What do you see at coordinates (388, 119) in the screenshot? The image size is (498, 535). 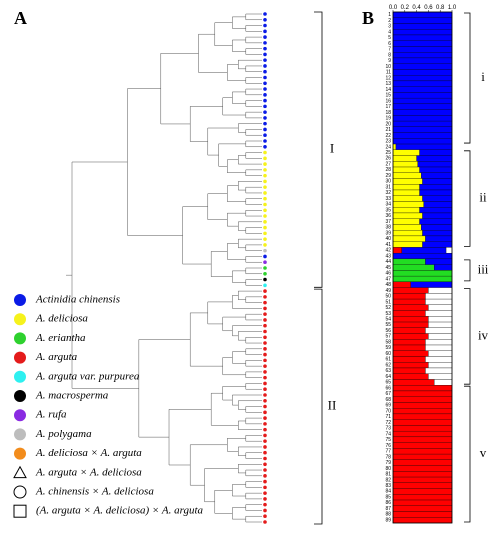 I see `sample-label: 19` at bounding box center [388, 119].